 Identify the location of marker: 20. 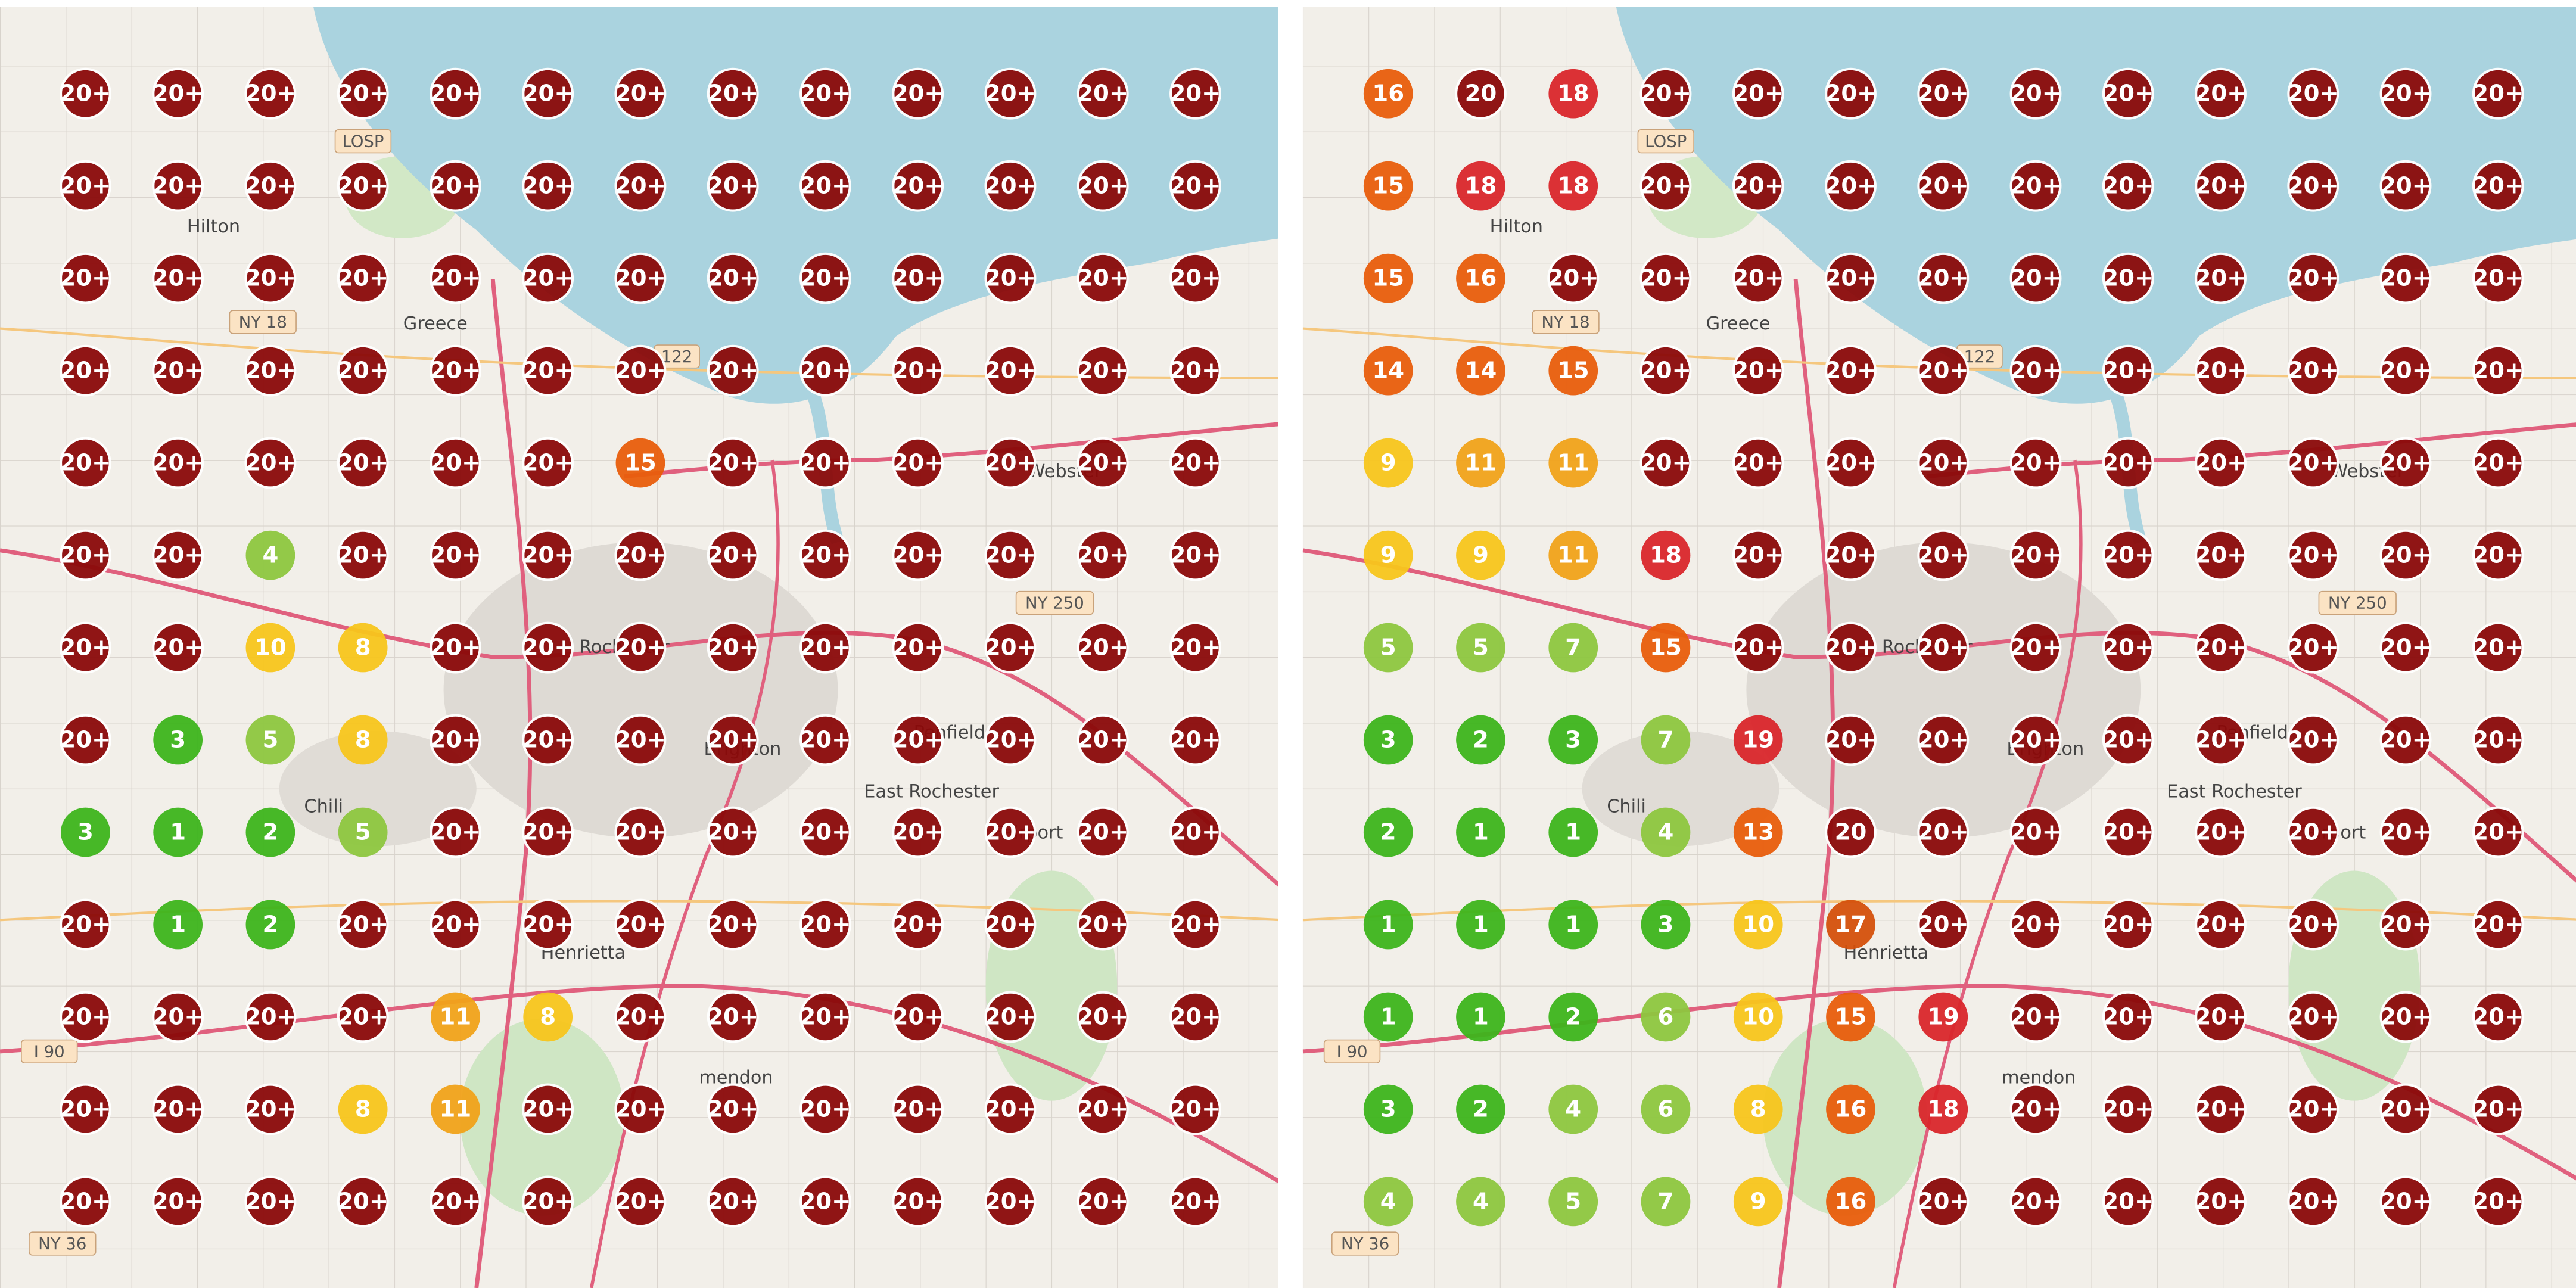
(1851, 832).